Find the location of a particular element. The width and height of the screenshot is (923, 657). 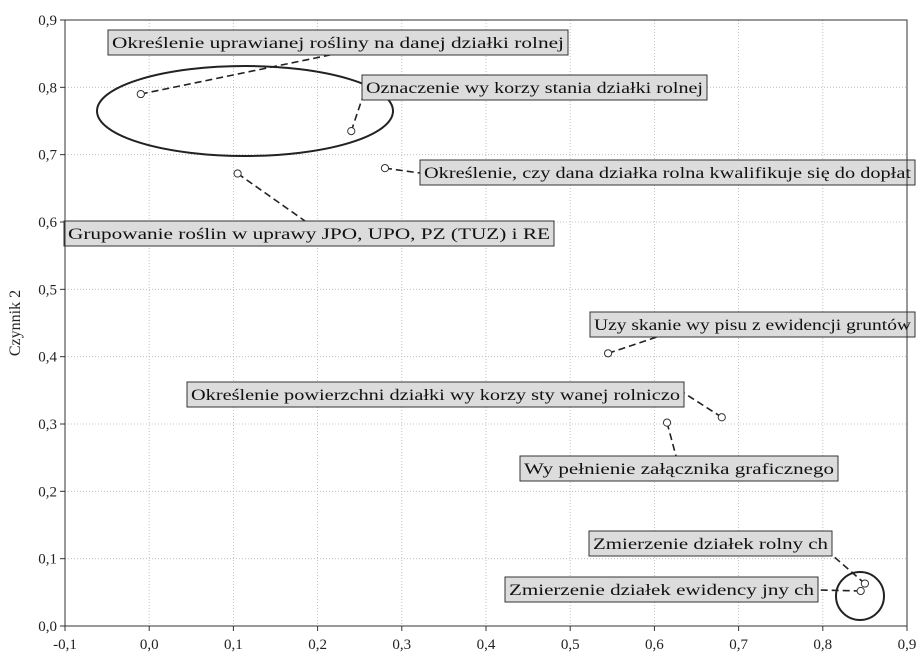

x-tick-label: 0,9 is located at coordinates (907, 645).